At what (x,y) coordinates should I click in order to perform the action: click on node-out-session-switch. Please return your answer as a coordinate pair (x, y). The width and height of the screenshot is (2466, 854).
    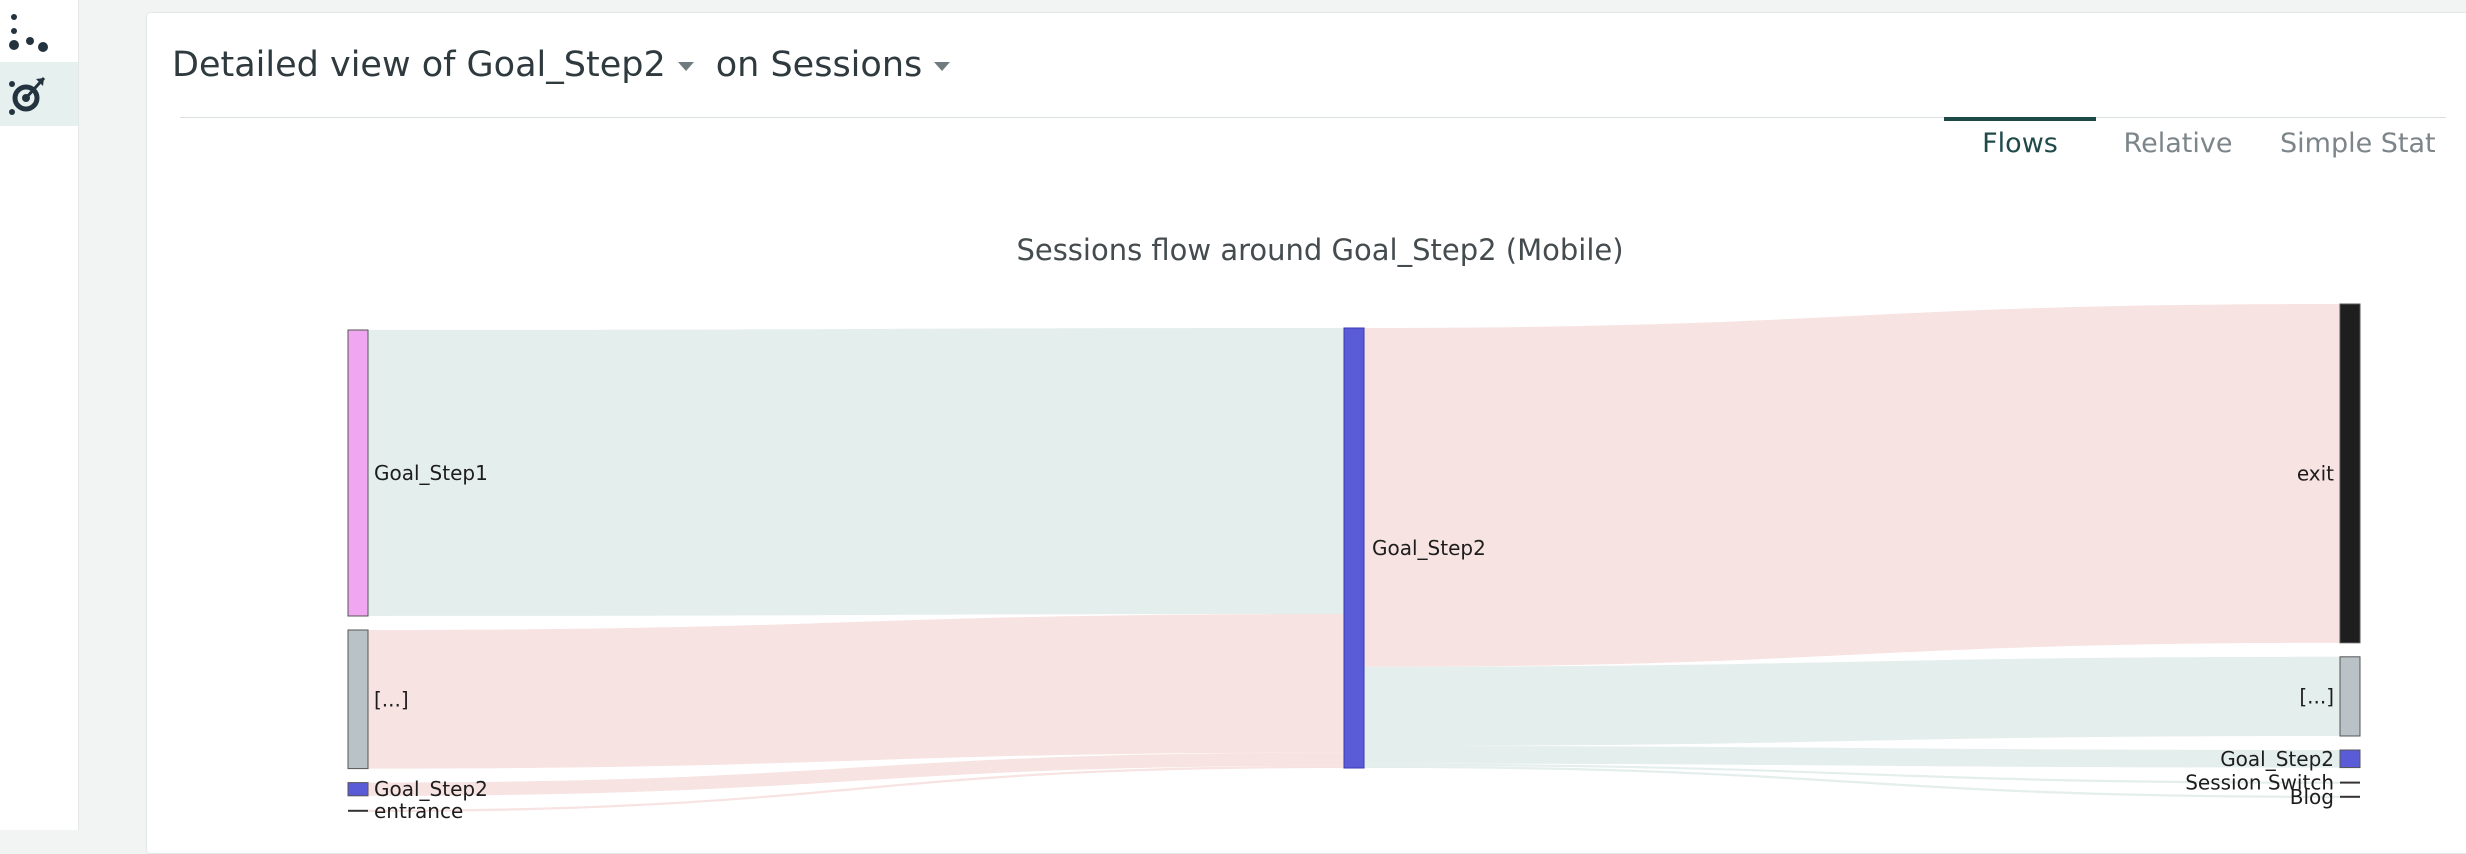
    Looking at the image, I should click on (2350, 782).